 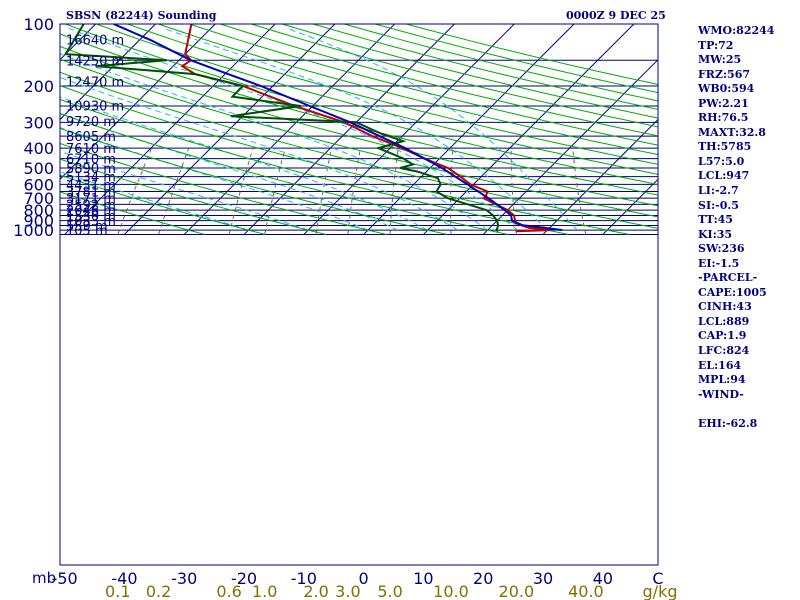 I want to click on height-label: 559 m, so click(x=87, y=226).